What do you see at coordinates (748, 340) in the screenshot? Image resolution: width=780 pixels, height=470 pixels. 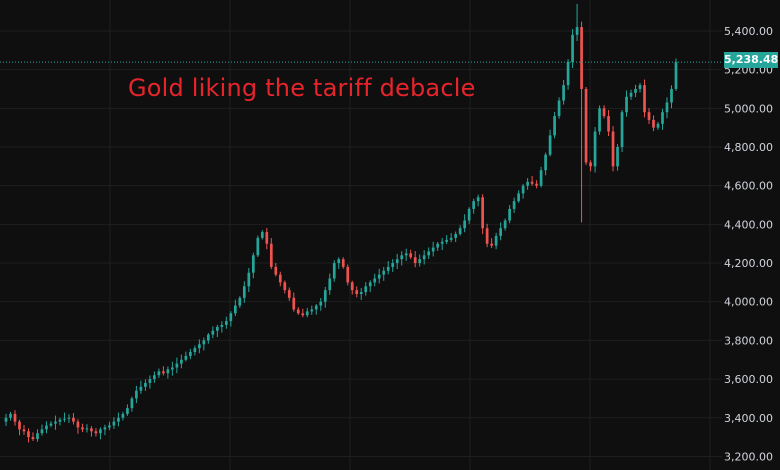 I see `y-tick-label: 3,800.00` at bounding box center [748, 340].